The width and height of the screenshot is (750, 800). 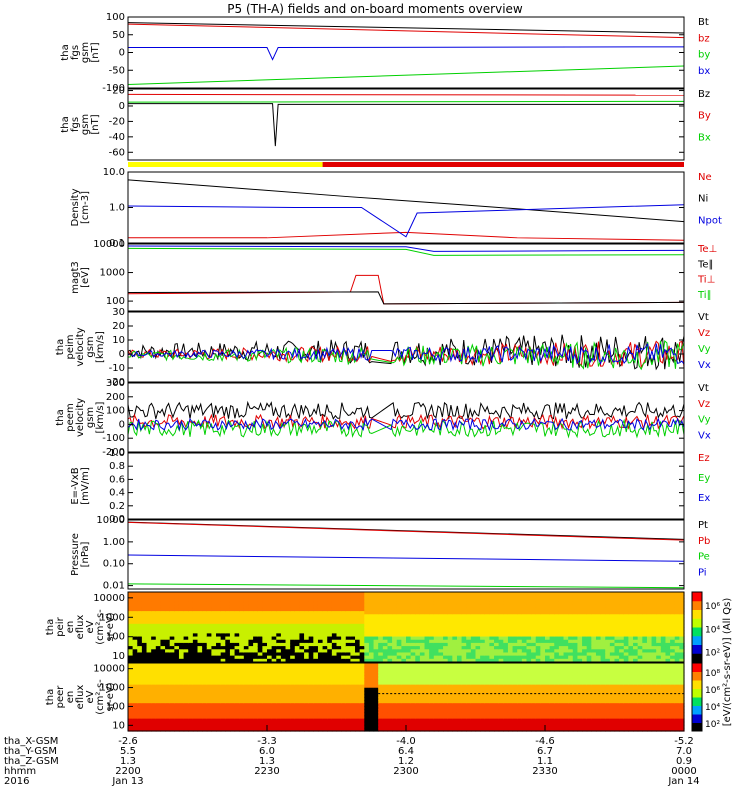 I want to click on y-tick-label: 0.2, so click(x=117, y=506).